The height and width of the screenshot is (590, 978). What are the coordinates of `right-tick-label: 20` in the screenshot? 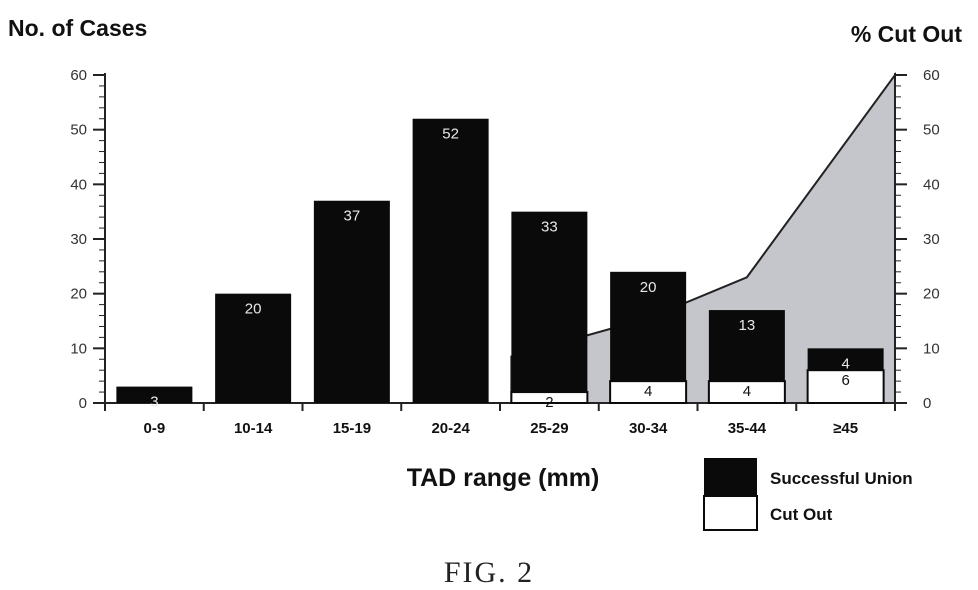 It's located at (931, 294).